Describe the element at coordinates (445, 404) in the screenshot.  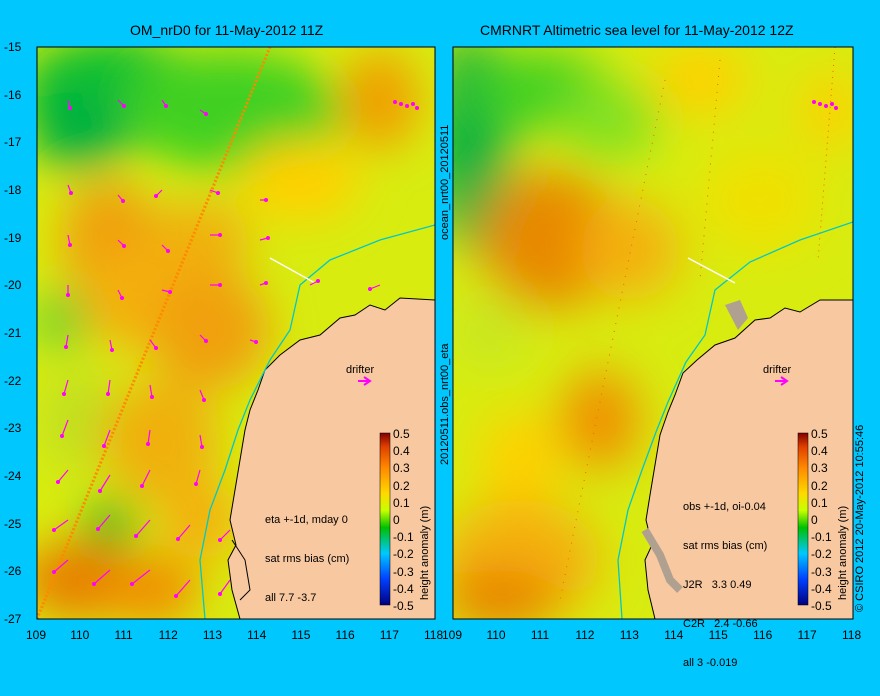
I see `middle-bottom-label: 20120511.obs_nrt00_eta` at that location.